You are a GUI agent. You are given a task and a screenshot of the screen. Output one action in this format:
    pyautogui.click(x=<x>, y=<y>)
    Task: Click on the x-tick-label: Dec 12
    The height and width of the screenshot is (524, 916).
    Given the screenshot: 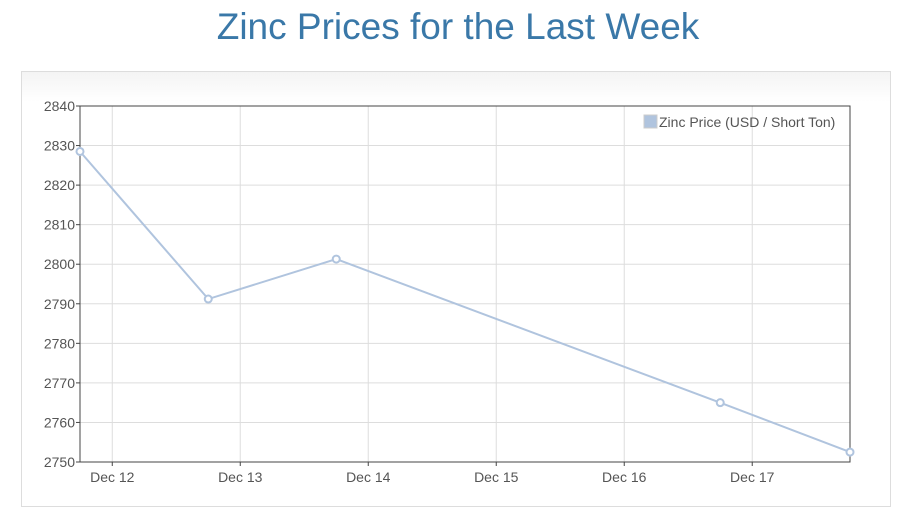 What is the action you would take?
    pyautogui.click(x=112, y=477)
    